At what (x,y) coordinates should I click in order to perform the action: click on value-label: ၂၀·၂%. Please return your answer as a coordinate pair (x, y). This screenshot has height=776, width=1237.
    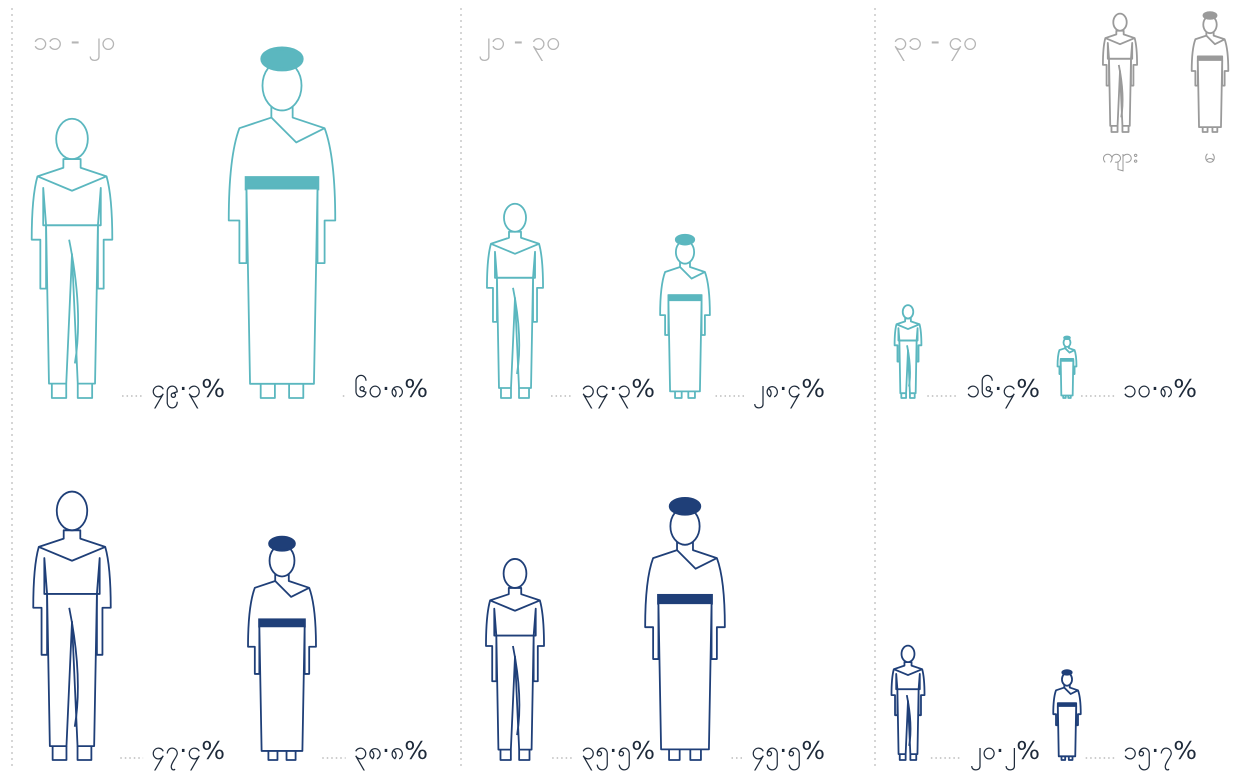
    Looking at the image, I should click on (1005, 753).